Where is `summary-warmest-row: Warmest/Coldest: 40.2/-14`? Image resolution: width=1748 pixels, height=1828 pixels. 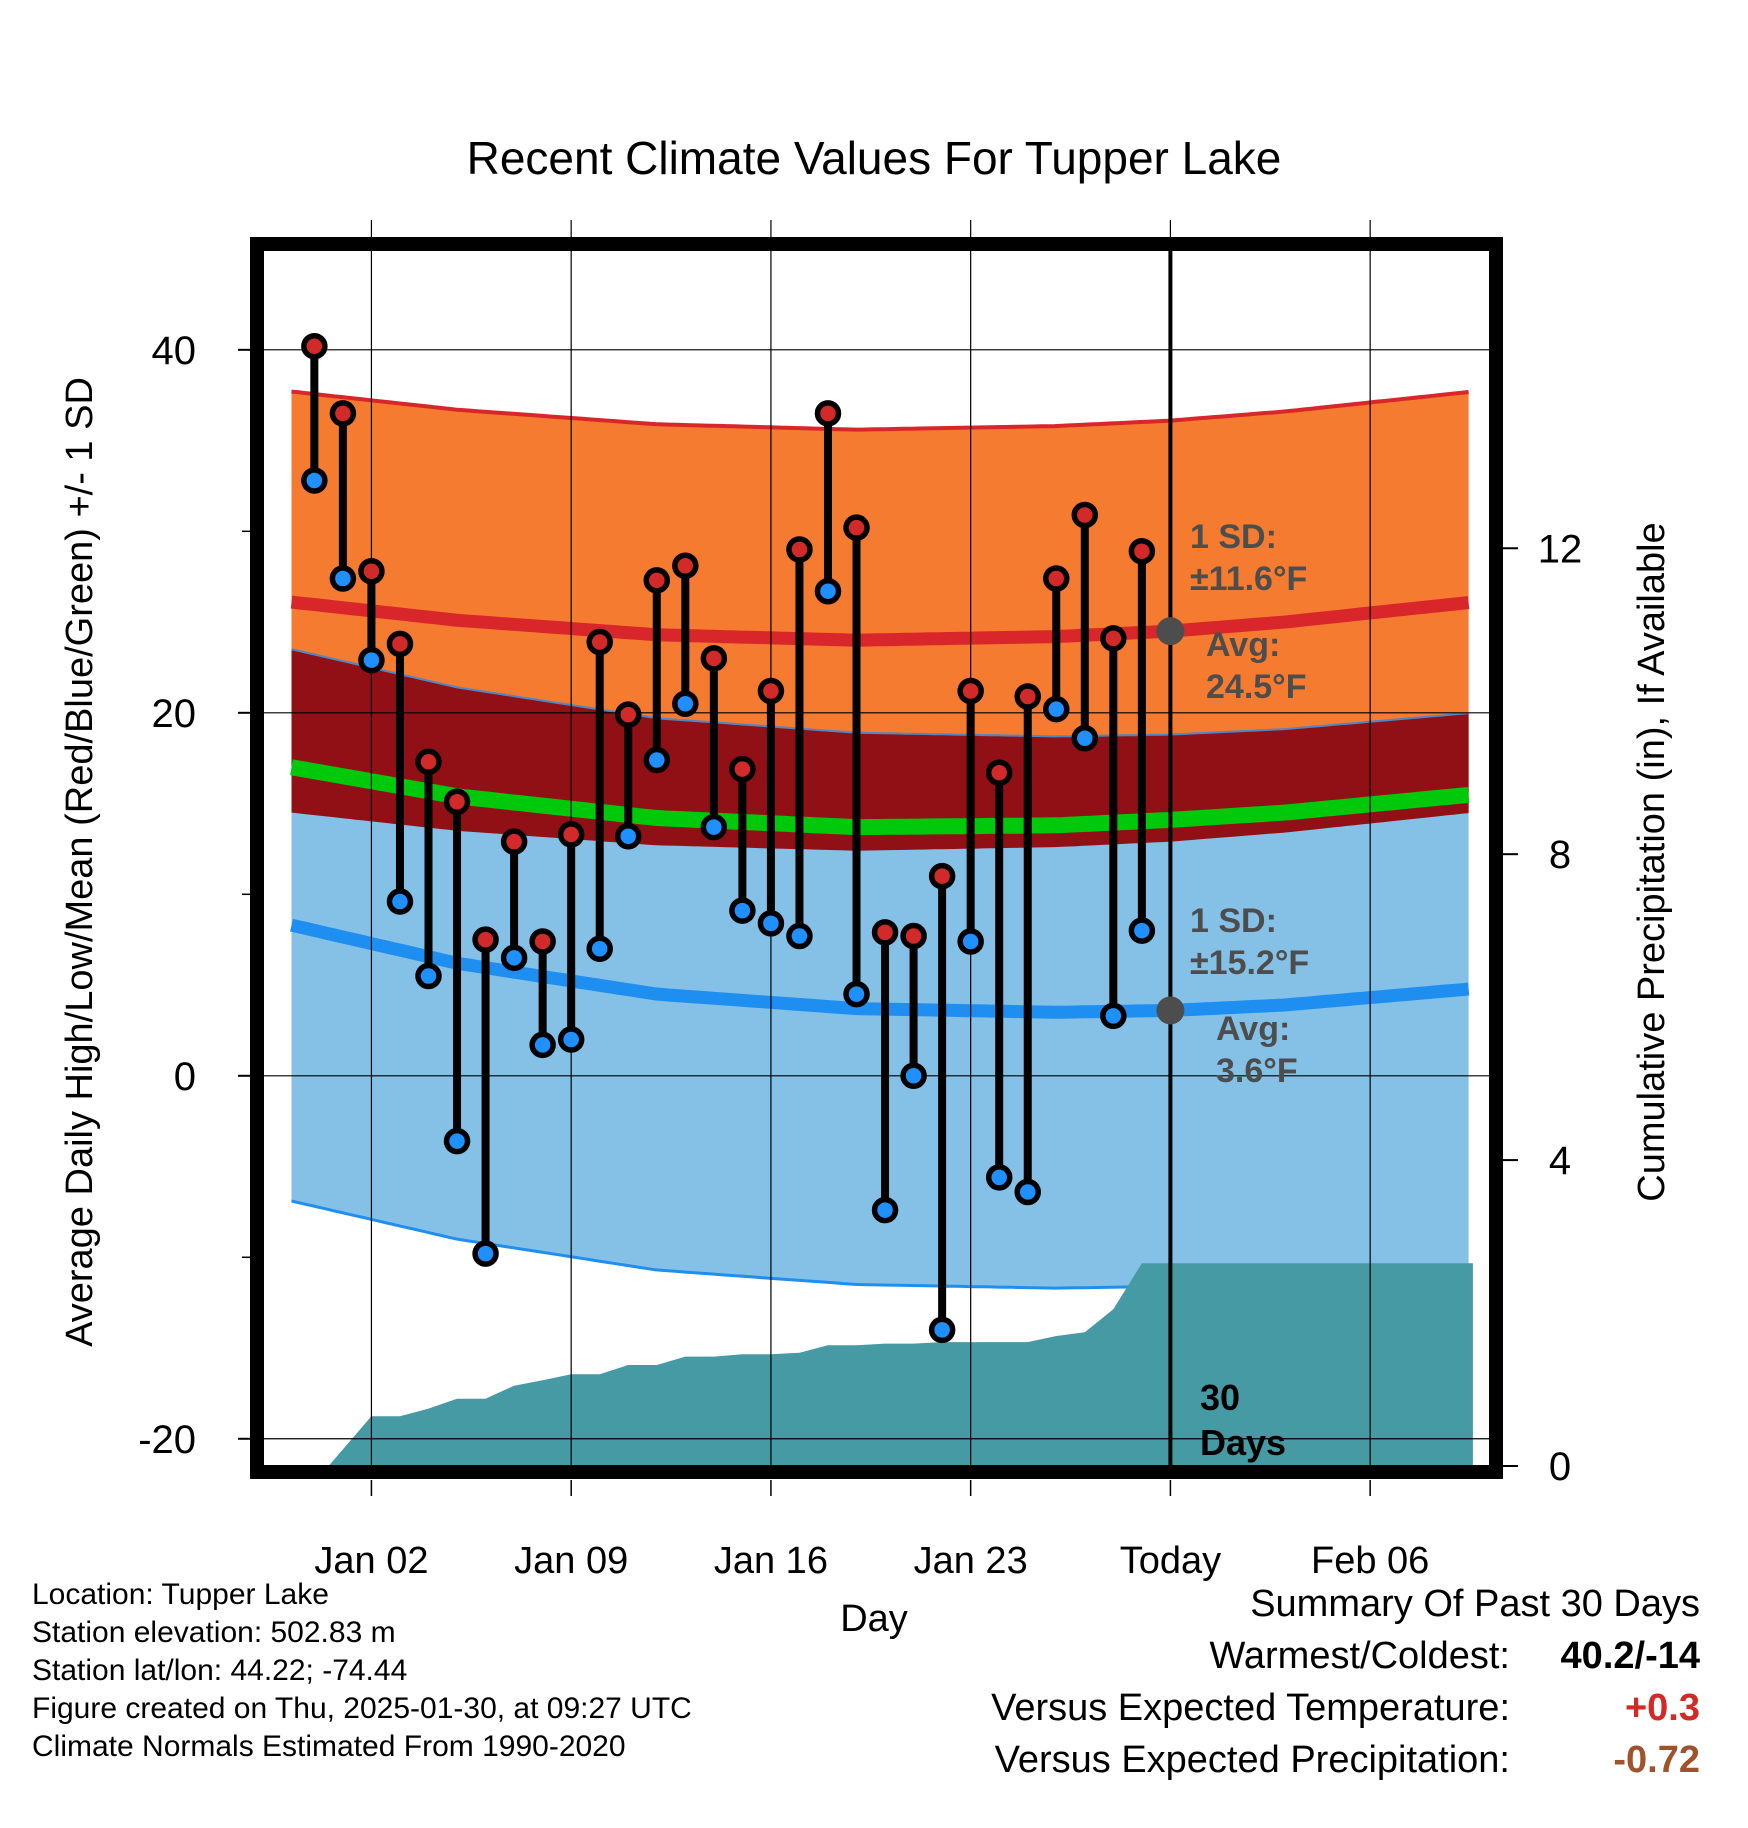 summary-warmest-row: Warmest/Coldest: 40.2/-14 is located at coordinates (1345, 1656).